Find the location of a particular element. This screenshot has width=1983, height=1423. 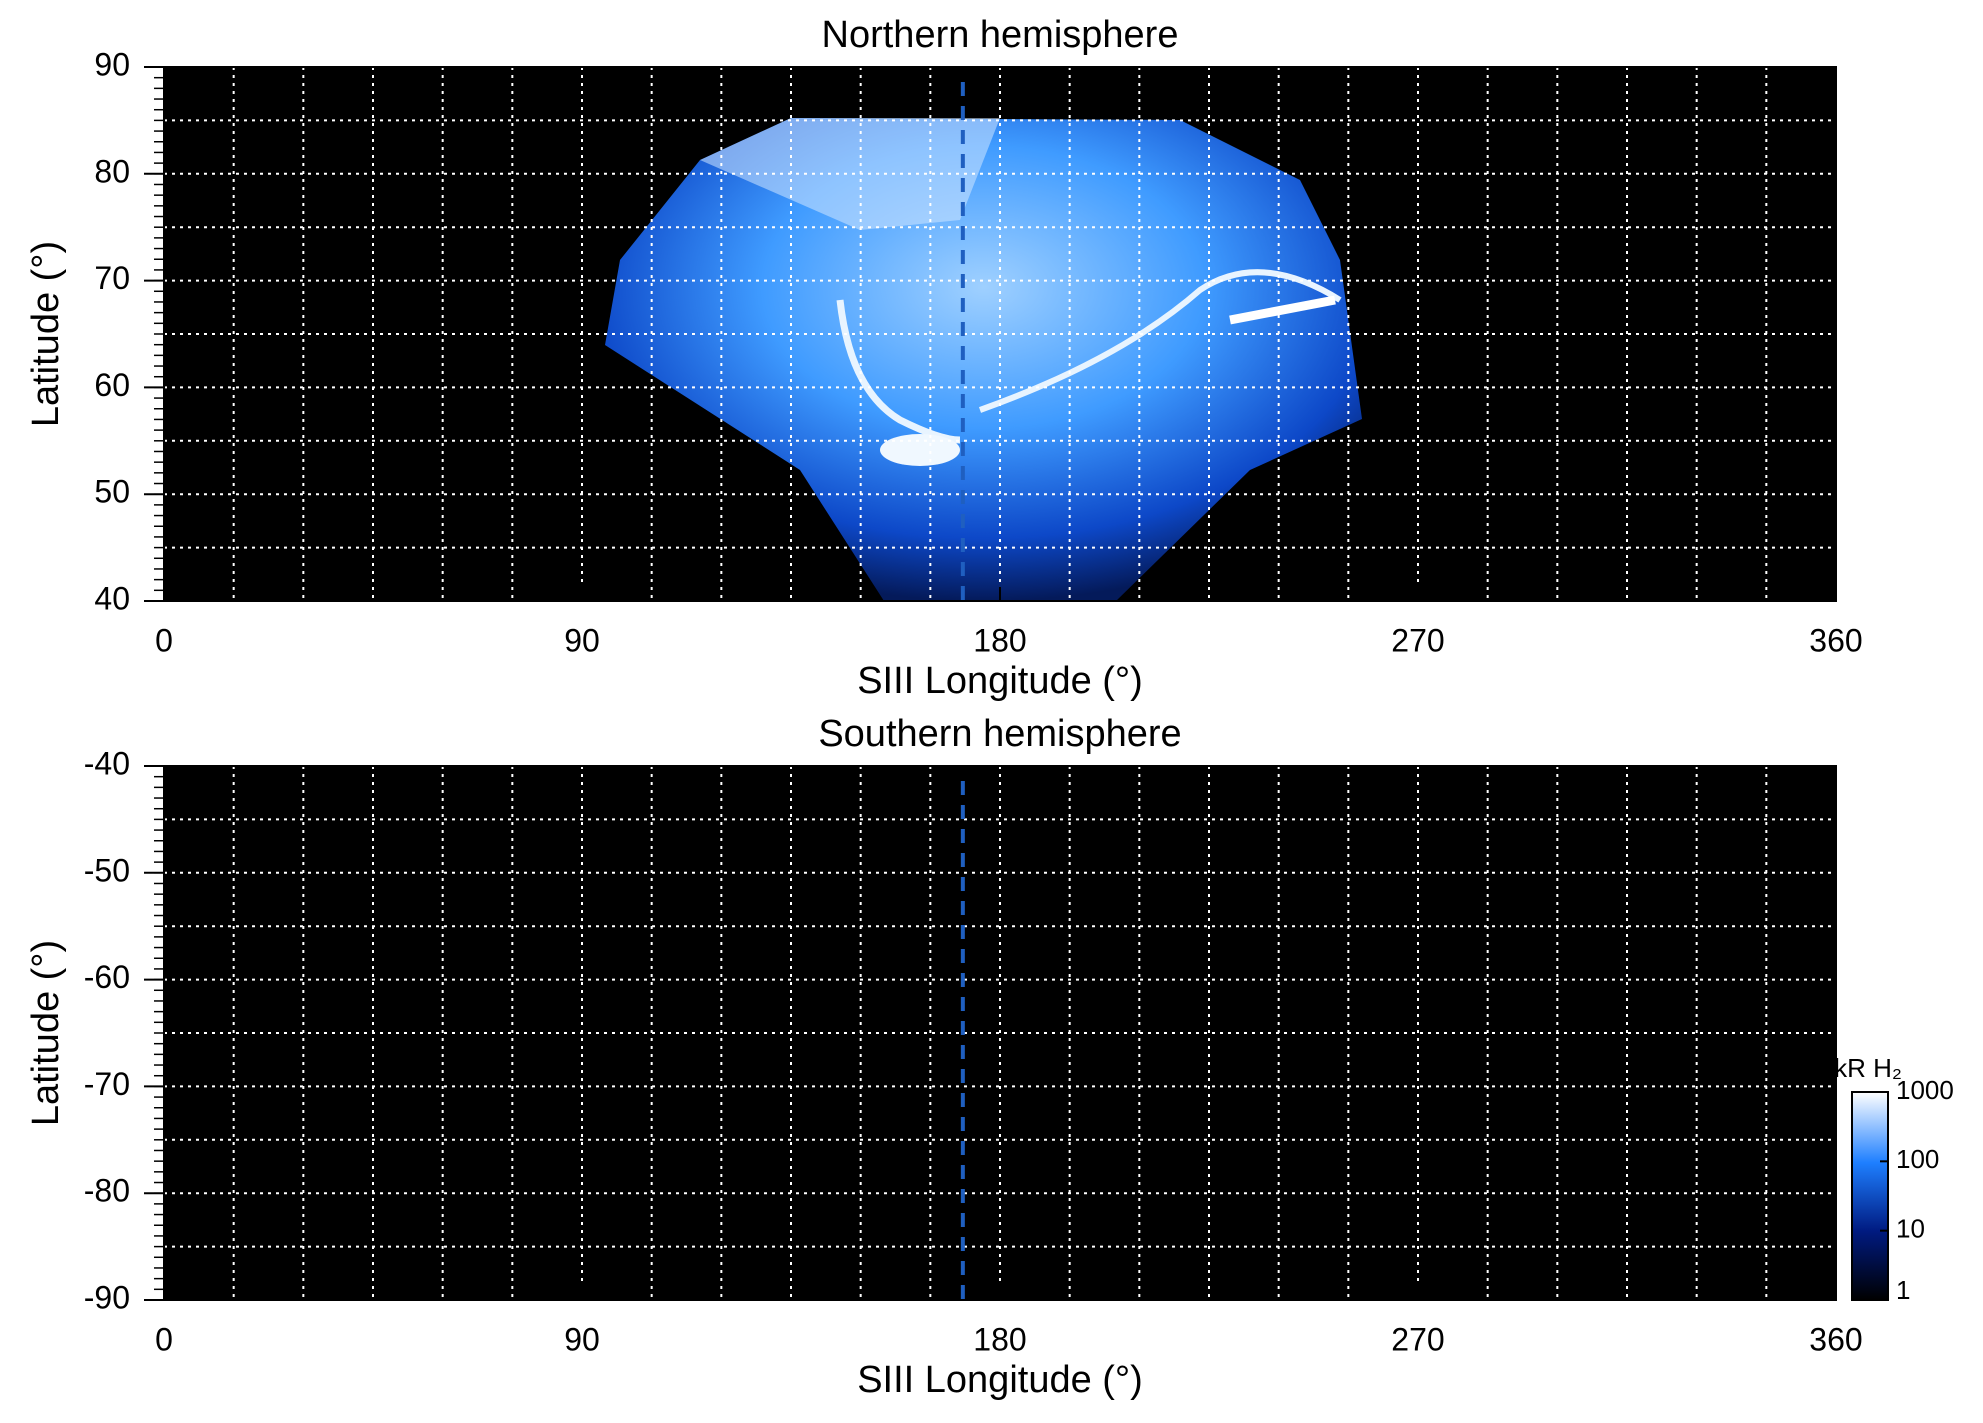

aurora-polar-region is located at coordinates (850, 174).